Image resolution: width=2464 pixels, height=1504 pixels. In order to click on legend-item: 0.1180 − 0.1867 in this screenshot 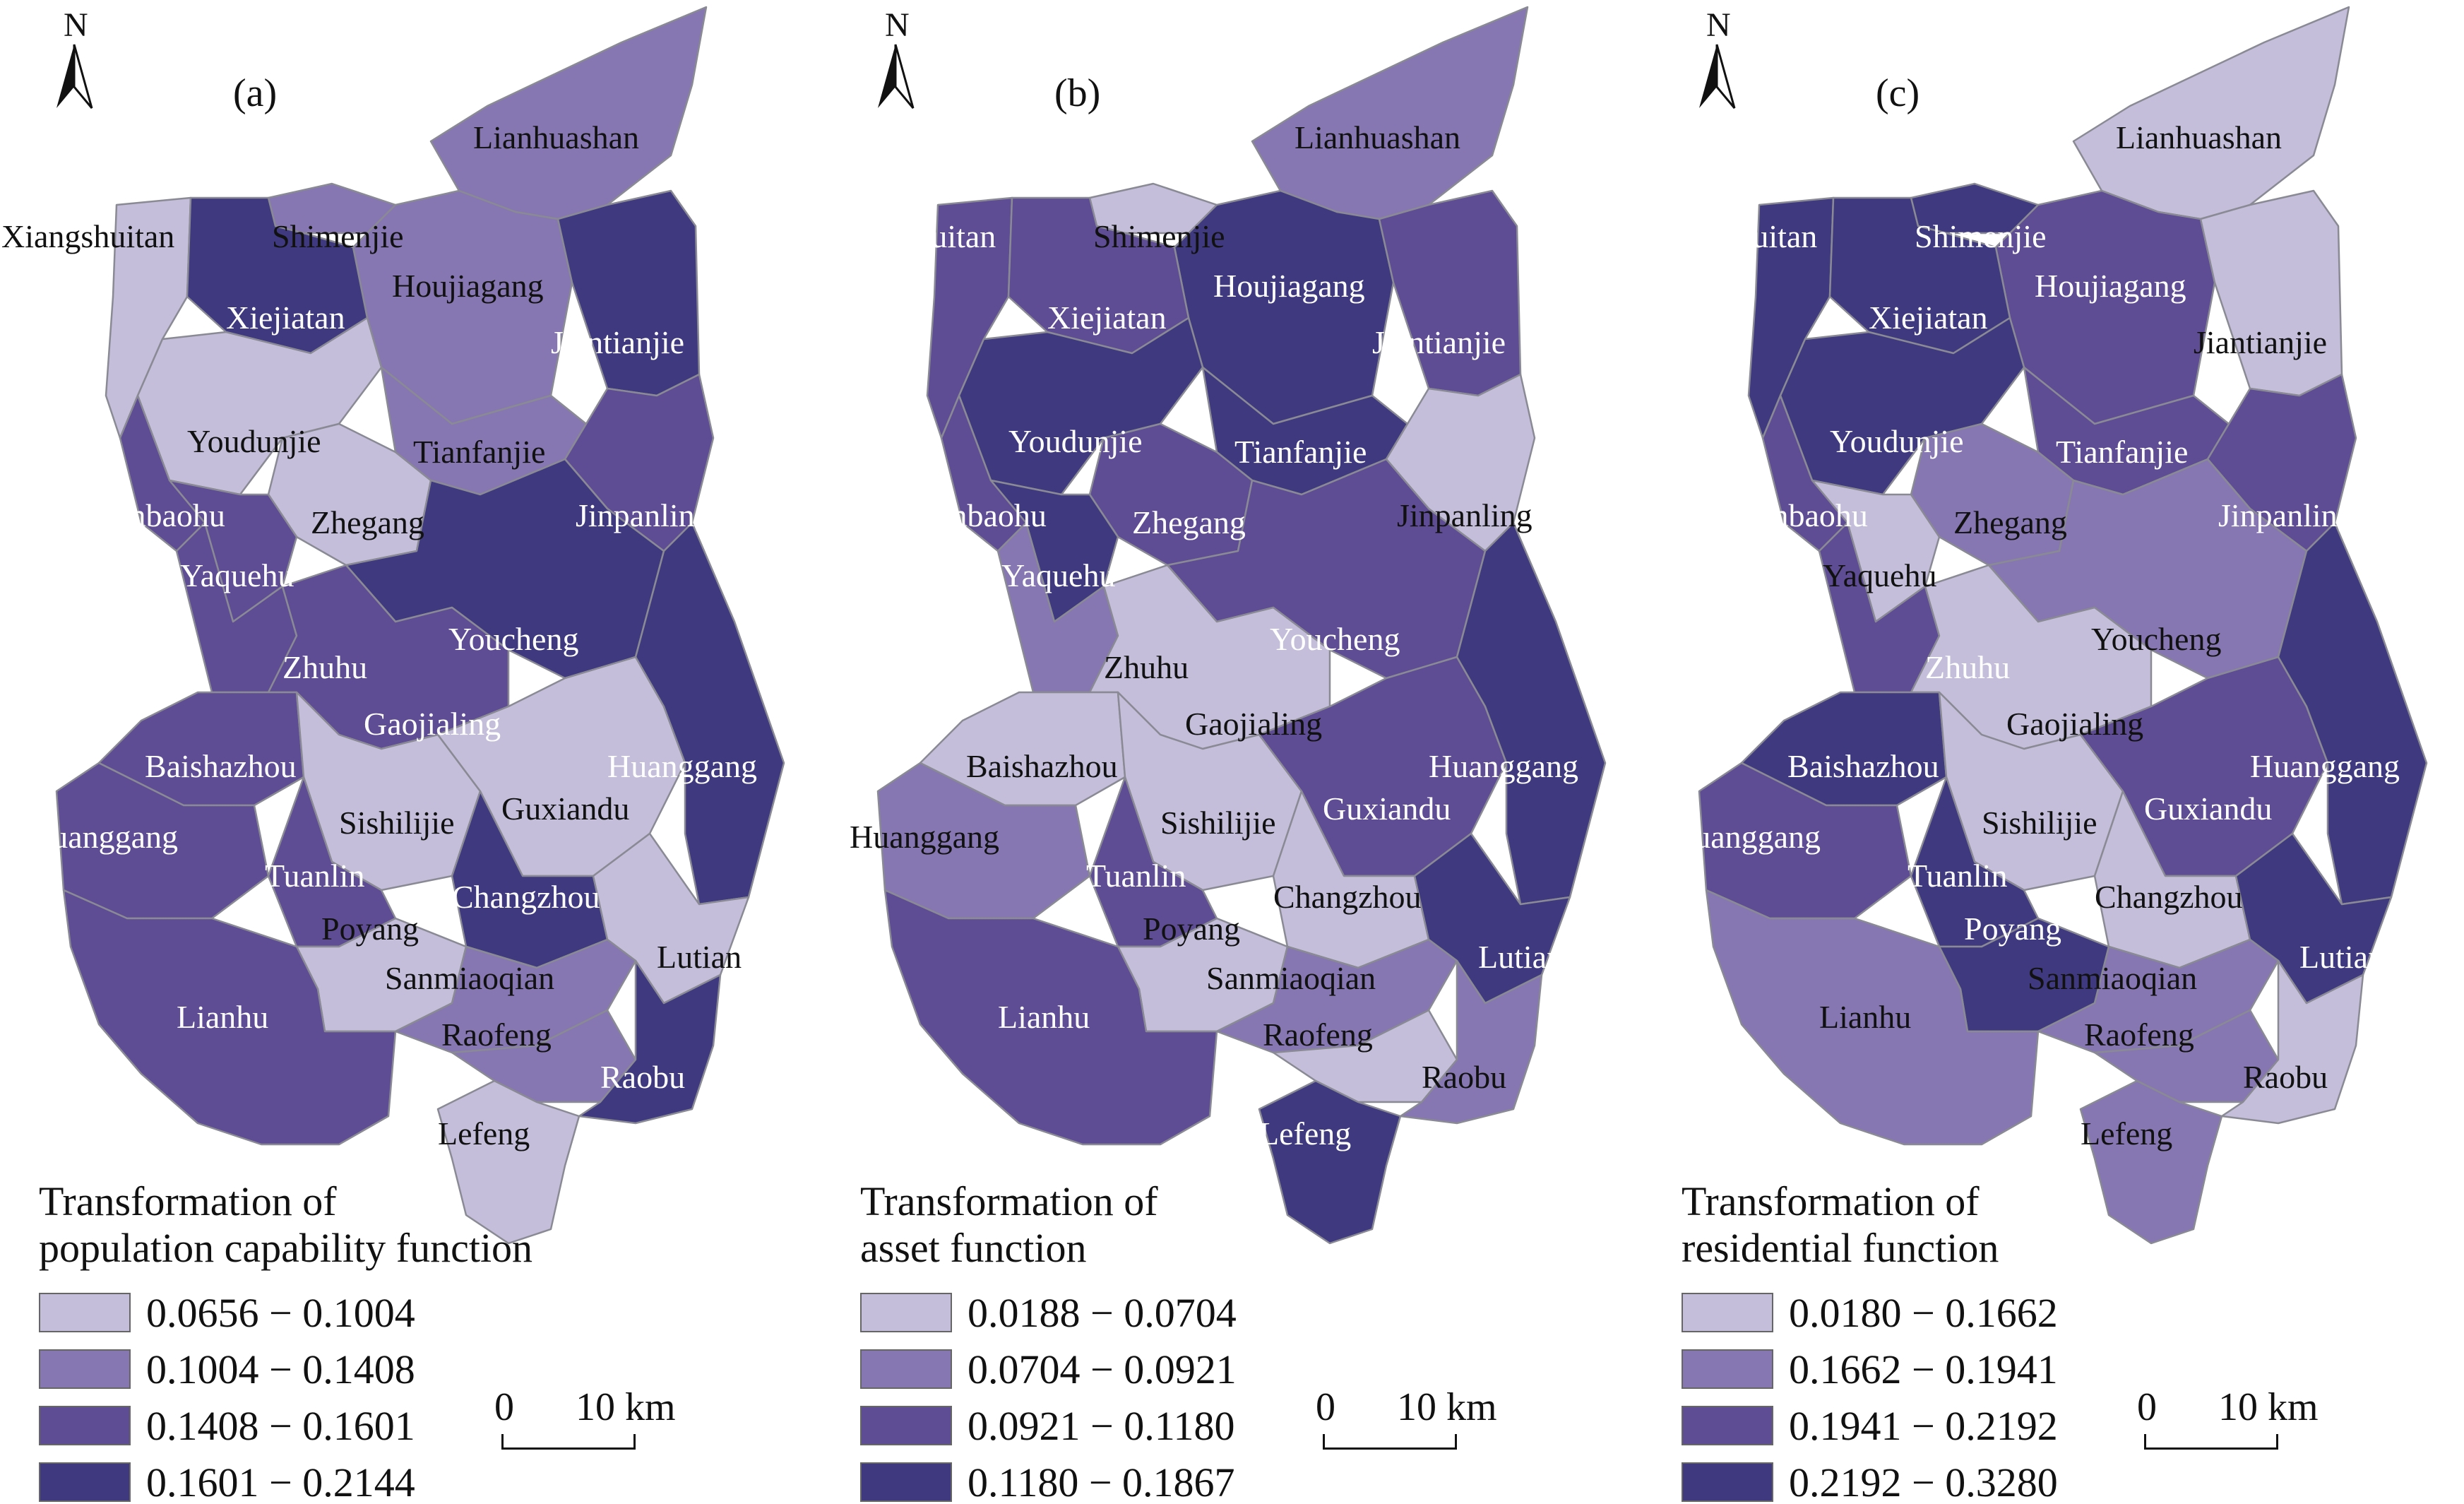, I will do `click(1048, 1479)`.